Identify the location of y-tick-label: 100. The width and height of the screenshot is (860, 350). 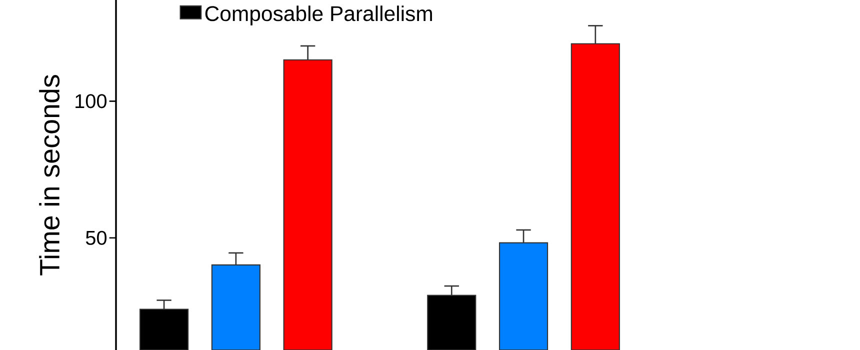
(91, 101).